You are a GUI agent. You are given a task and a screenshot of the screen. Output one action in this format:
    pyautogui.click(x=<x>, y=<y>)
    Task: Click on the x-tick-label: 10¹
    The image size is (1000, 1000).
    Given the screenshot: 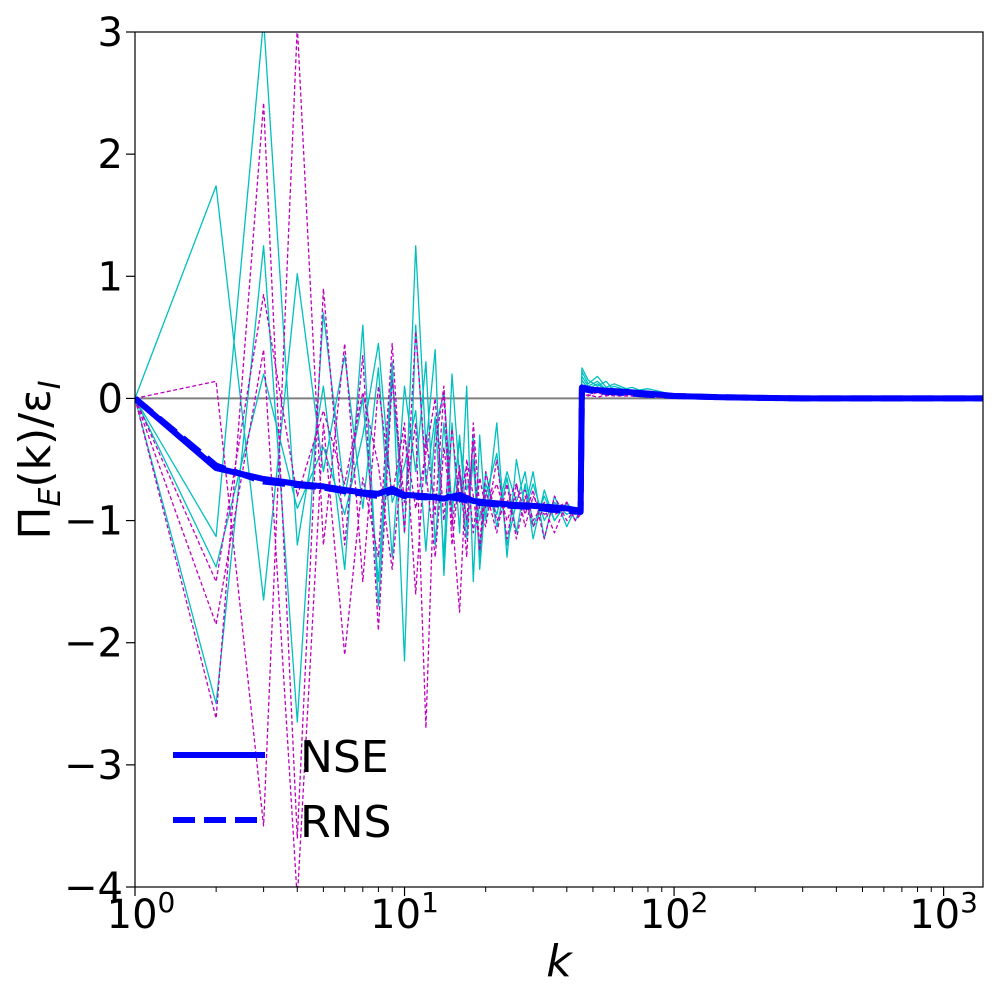 What is the action you would take?
    pyautogui.click(x=404, y=912)
    